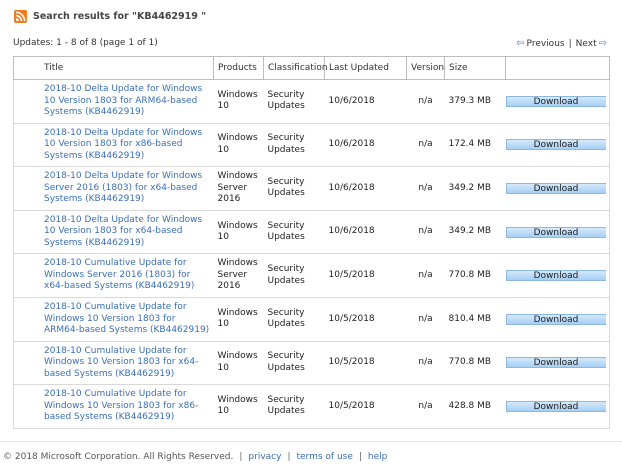 Image resolution: width=622 pixels, height=467 pixels. What do you see at coordinates (377, 457) in the screenshot?
I see `help-link: help` at bounding box center [377, 457].